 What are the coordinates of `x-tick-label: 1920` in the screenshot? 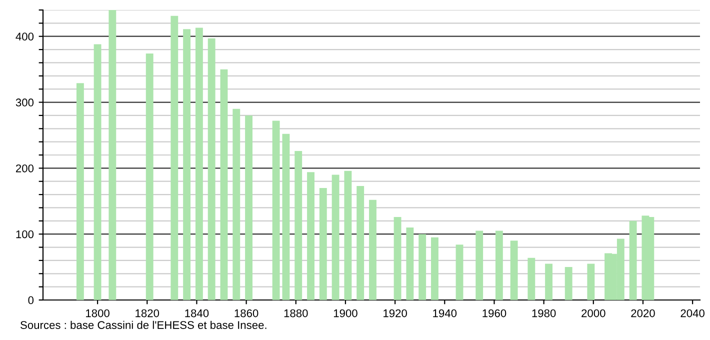 It's located at (395, 313).